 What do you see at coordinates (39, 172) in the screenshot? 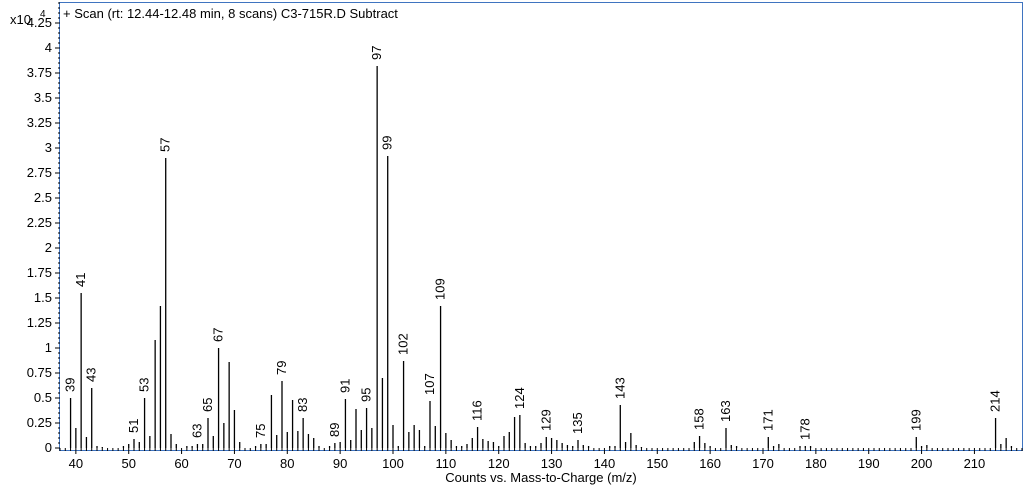
I see `y-tick-label-11: 2.75` at bounding box center [39, 172].